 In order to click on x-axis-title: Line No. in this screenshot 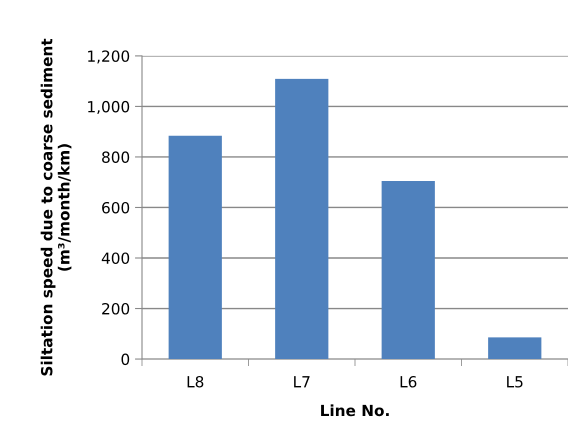, I will do `click(355, 410)`.